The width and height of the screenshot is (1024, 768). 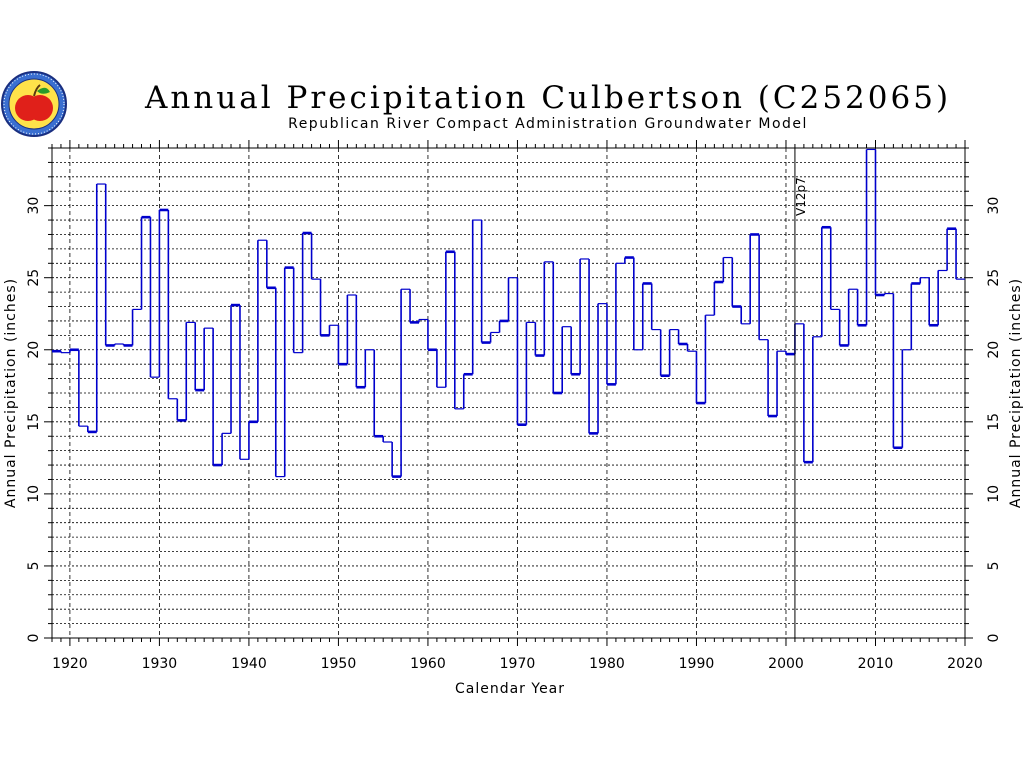 What do you see at coordinates (428, 664) in the screenshot?
I see `x-tick-label: 1960` at bounding box center [428, 664].